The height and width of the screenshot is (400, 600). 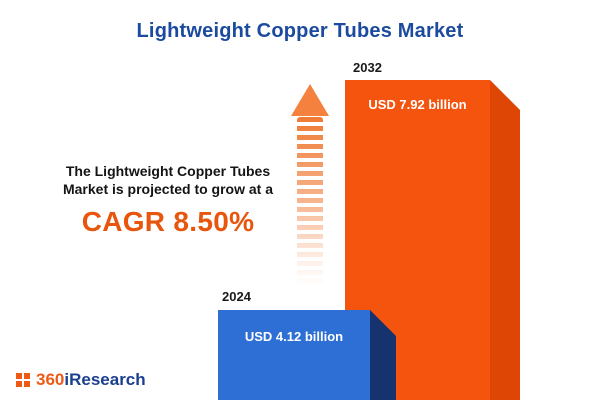 I want to click on logo-text-360: 360, so click(x=50, y=379).